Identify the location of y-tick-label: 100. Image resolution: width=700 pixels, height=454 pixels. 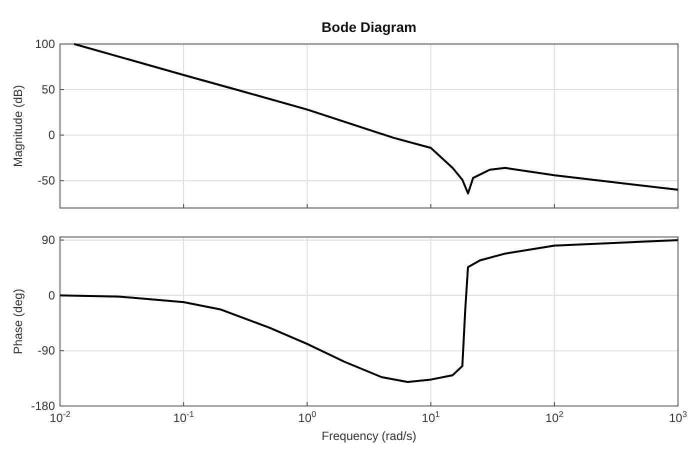
(45, 44).